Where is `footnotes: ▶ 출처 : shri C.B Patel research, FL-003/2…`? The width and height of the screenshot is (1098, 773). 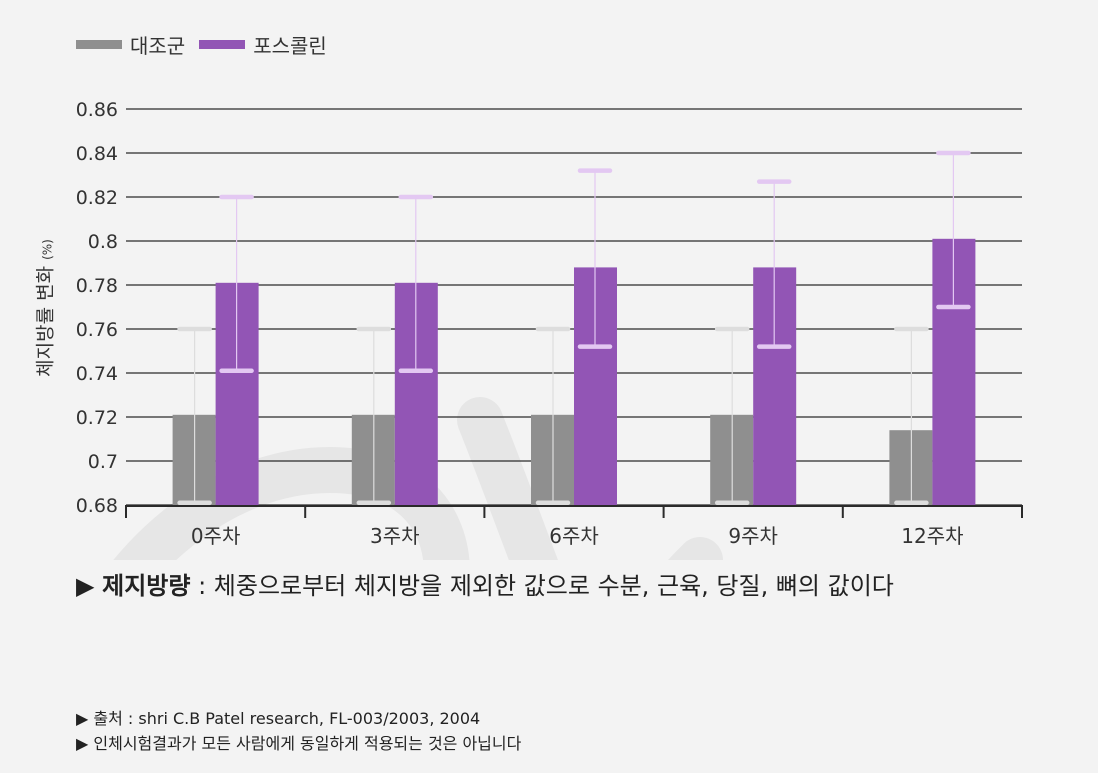
footnotes: ▶ 출처 : shri C.B Patel research, FL-003/2… is located at coordinates (298, 731).